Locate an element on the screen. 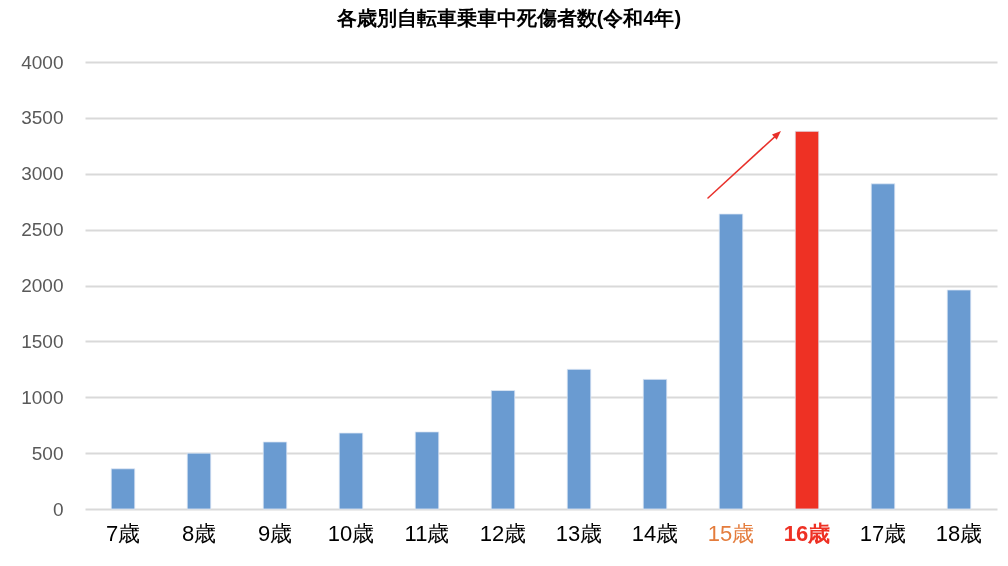 The height and width of the screenshot is (566, 1008). y-tick-label: 2000 is located at coordinates (42, 285).